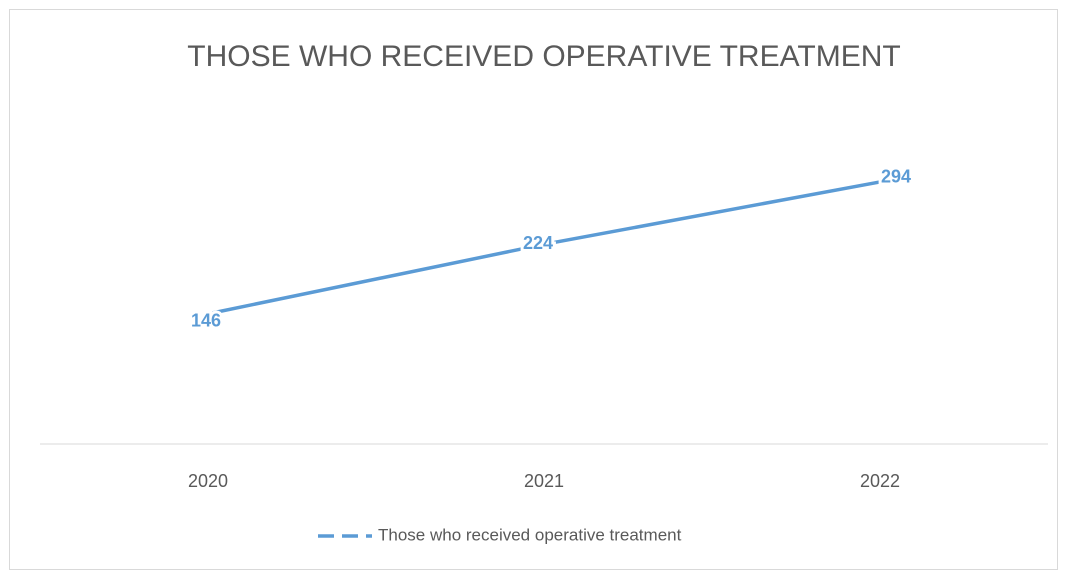 This screenshot has height=575, width=1068. Describe the element at coordinates (544, 481) in the screenshot. I see `x-tick-label: 2021` at that location.